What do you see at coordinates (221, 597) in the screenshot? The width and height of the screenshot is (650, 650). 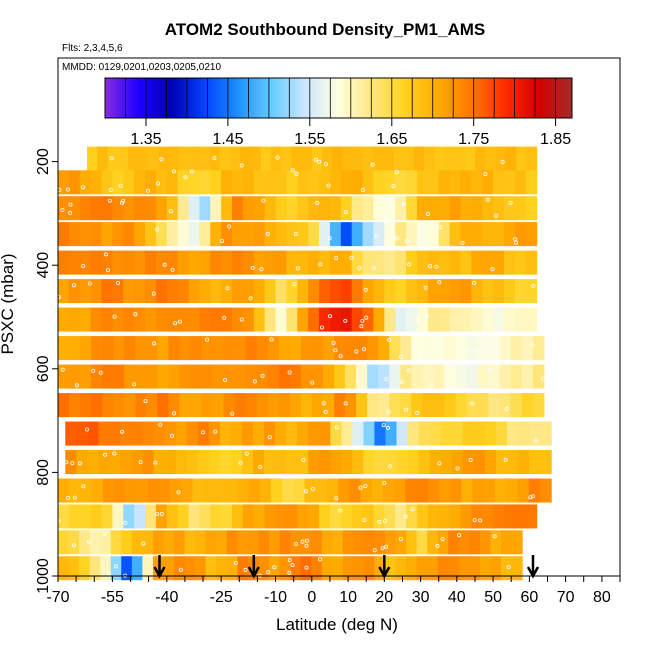 I see `x-tick-label: -25` at bounding box center [221, 597].